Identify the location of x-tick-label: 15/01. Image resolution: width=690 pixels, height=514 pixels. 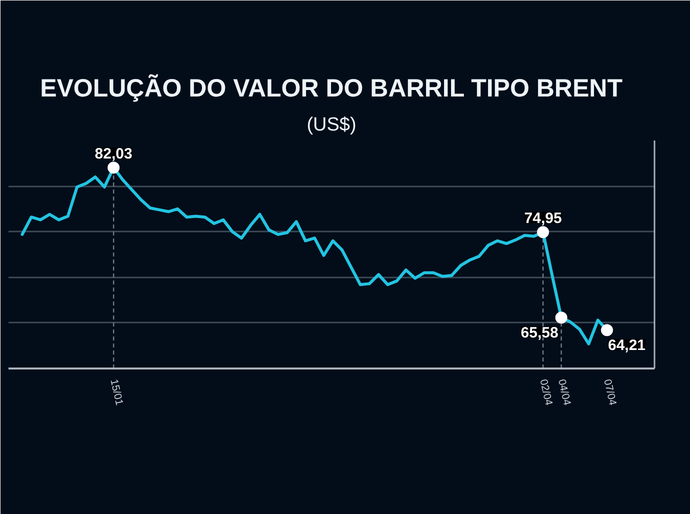
(117, 392).